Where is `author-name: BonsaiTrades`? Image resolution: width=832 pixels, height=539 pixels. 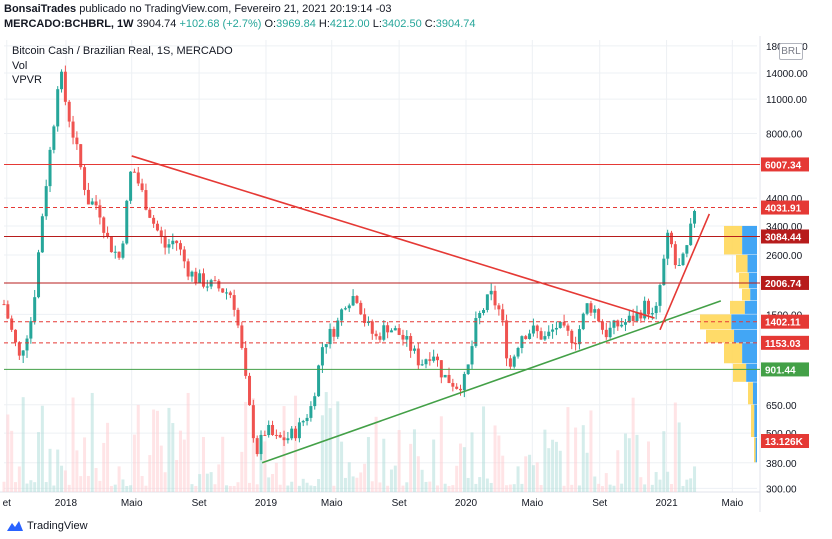
author-name: BonsaiTrades is located at coordinates (40, 9).